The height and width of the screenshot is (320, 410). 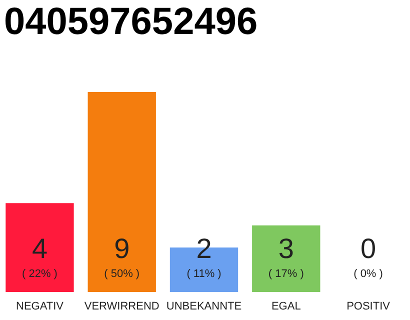 I want to click on x-tick-label: POSITIV, so click(x=368, y=306).